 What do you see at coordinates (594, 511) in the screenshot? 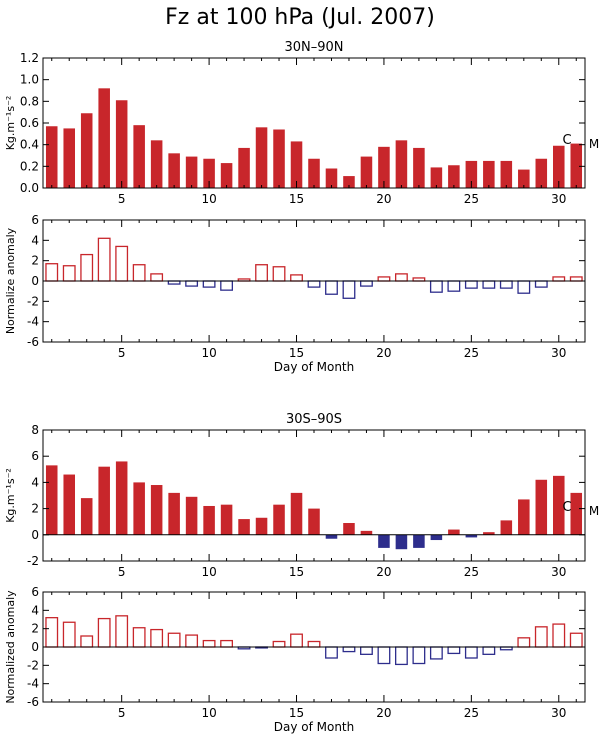
I see `marker-m: M` at bounding box center [594, 511].